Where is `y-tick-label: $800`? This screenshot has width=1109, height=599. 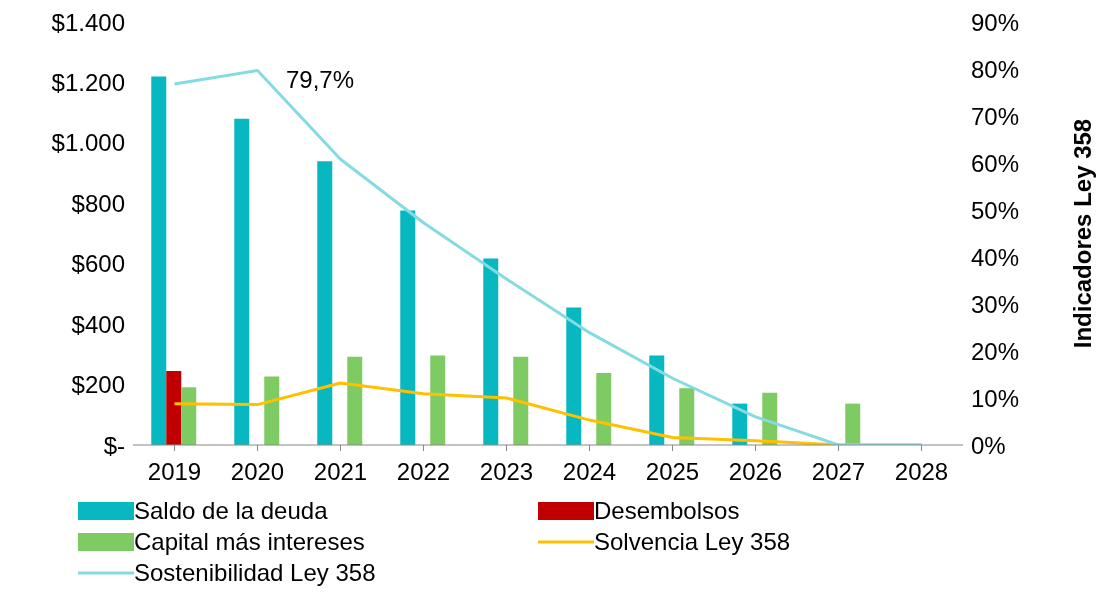
y-tick-label: $800 is located at coordinates (98, 203).